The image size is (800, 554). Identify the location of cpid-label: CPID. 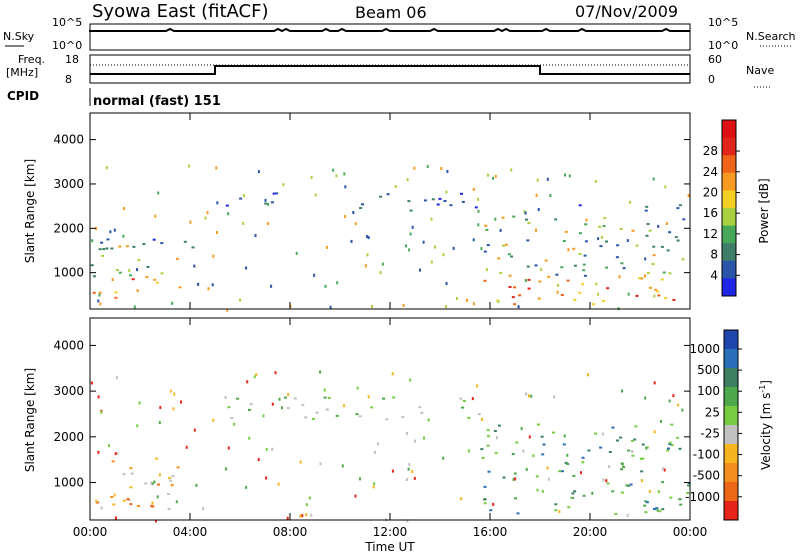
(23, 96).